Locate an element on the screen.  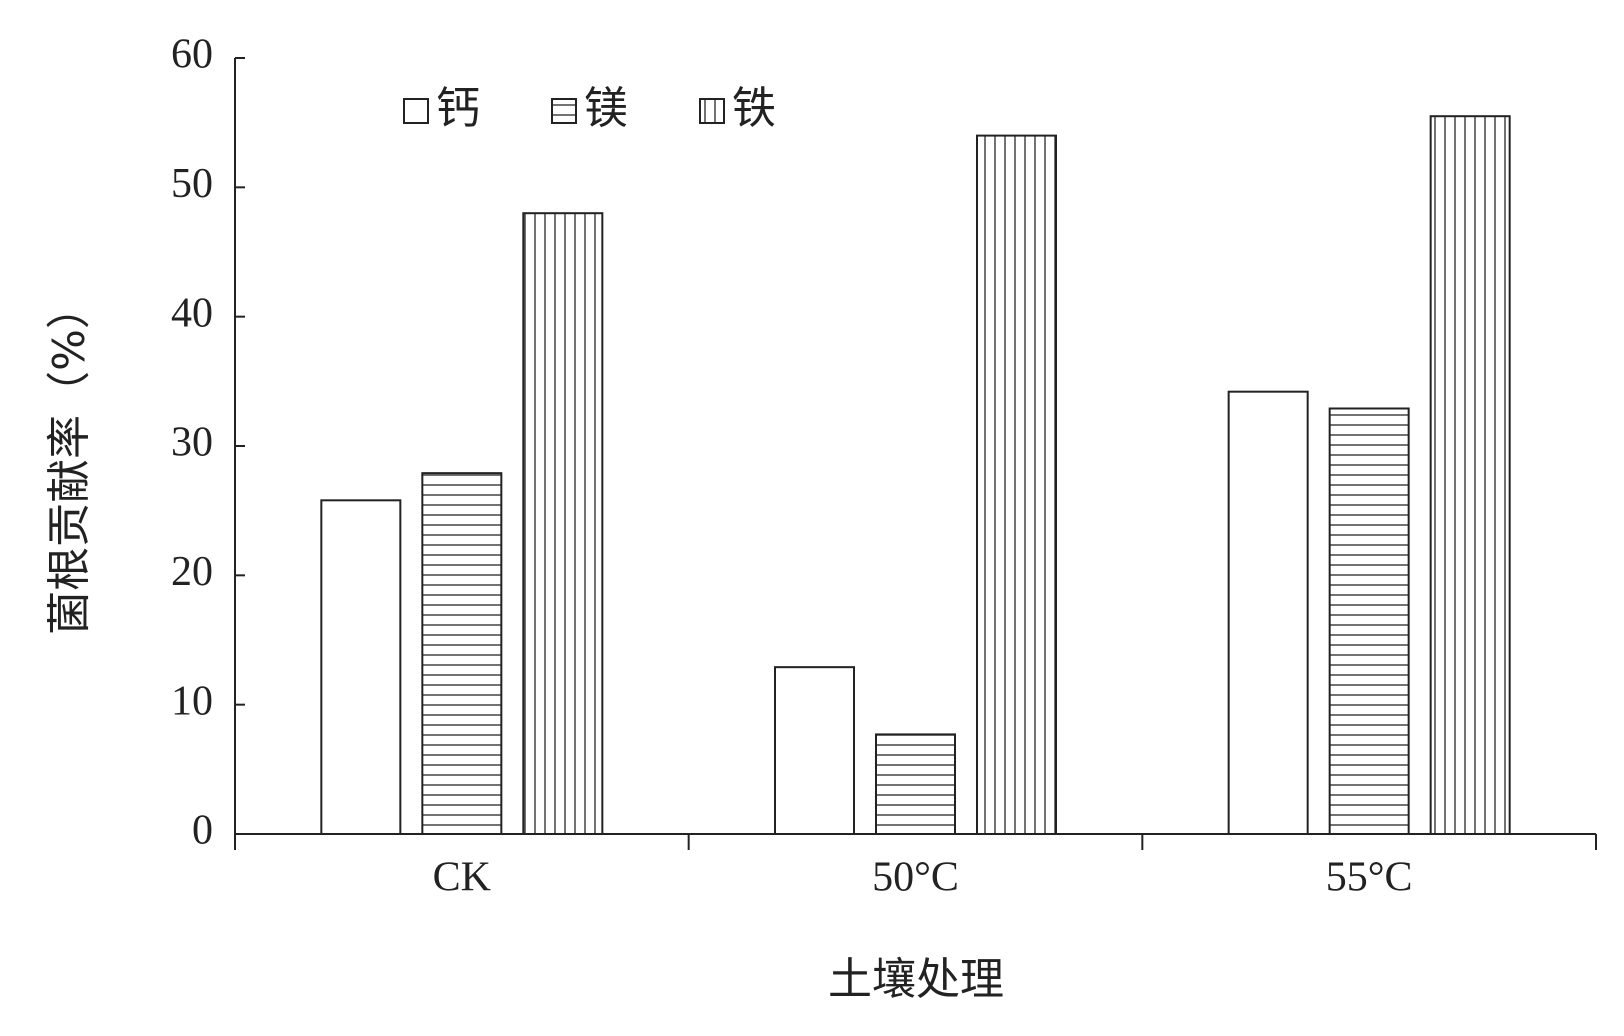
x-axis-label: 土壤处理 is located at coordinates (916, 979).